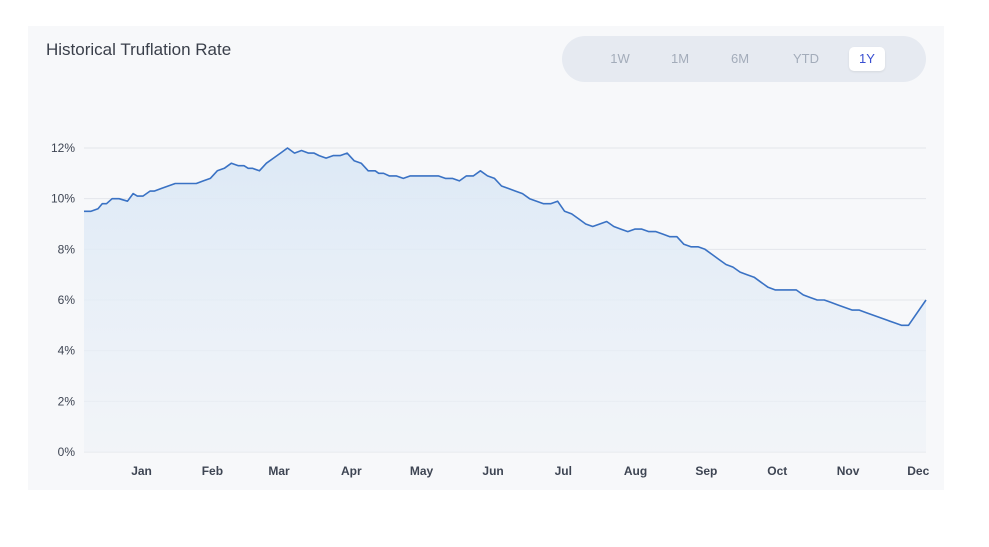 This screenshot has width=989, height=547. I want to click on range-button-ytd: YTD, so click(806, 58).